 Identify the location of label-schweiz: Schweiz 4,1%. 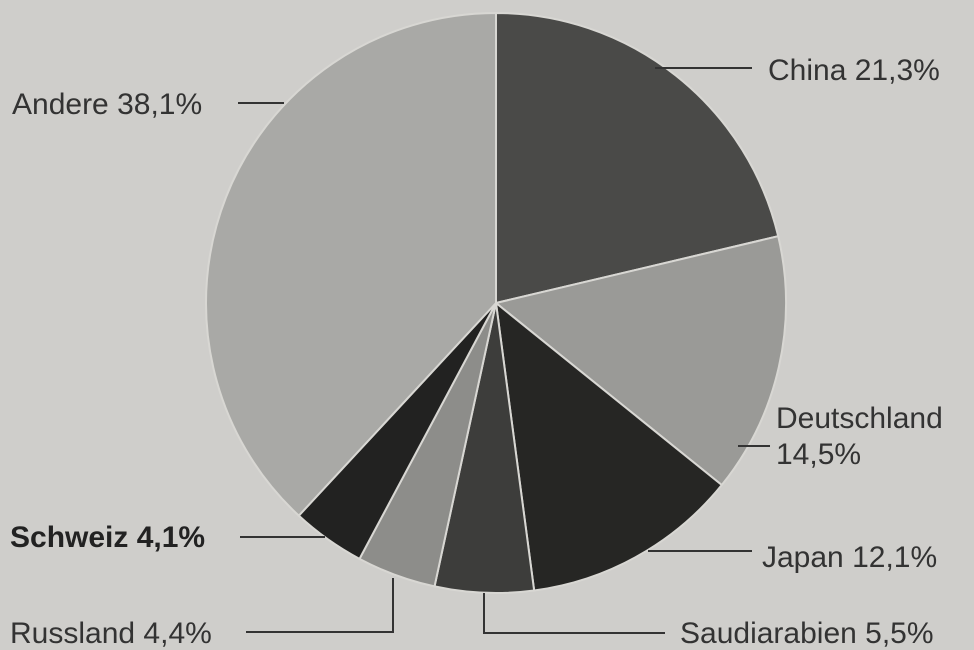
(107, 537).